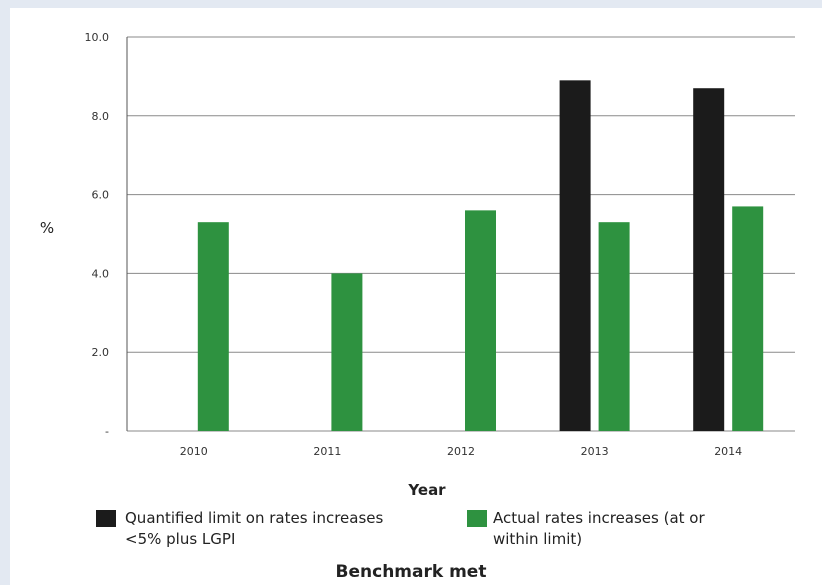 This screenshot has width=822, height=585. I want to click on bar-actual-2010, so click(213, 326).